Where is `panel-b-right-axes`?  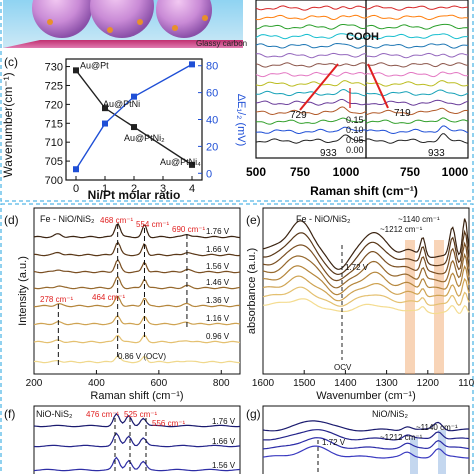 panel-b-right-axes is located at coordinates (417, 79).